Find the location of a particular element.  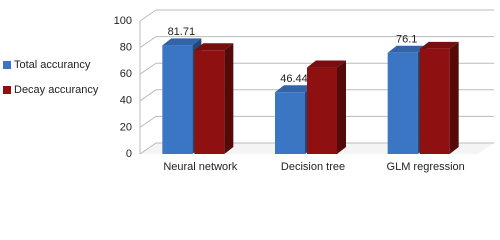

y-tick-label: 0 is located at coordinates (129, 154).